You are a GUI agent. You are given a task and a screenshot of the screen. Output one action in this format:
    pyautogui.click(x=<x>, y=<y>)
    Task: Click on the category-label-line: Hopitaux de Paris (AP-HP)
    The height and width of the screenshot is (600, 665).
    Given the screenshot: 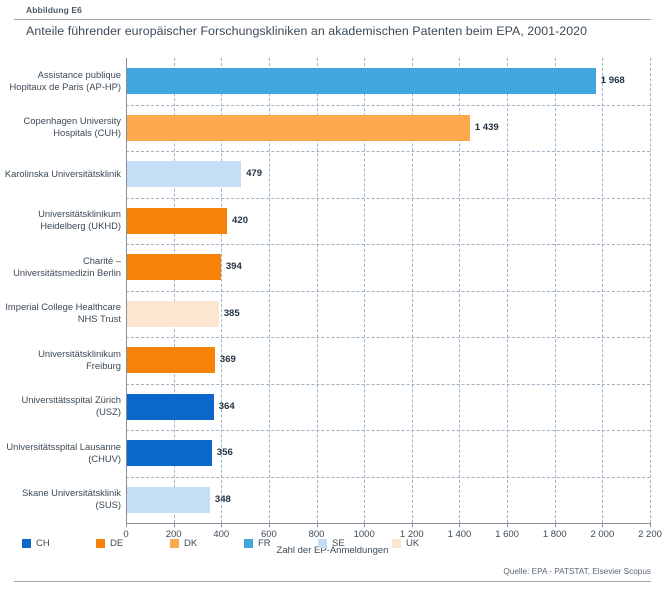 What is the action you would take?
    pyautogui.click(x=65, y=86)
    